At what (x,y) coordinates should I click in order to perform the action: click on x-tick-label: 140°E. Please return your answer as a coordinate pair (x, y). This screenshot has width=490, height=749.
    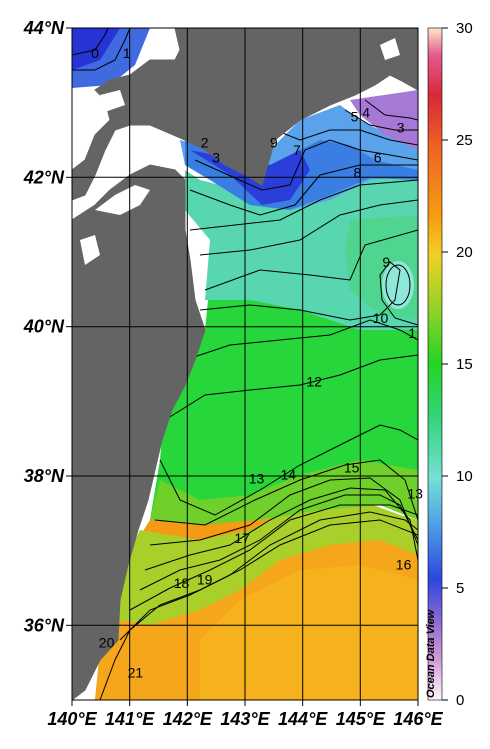
    Looking at the image, I should click on (72, 719).